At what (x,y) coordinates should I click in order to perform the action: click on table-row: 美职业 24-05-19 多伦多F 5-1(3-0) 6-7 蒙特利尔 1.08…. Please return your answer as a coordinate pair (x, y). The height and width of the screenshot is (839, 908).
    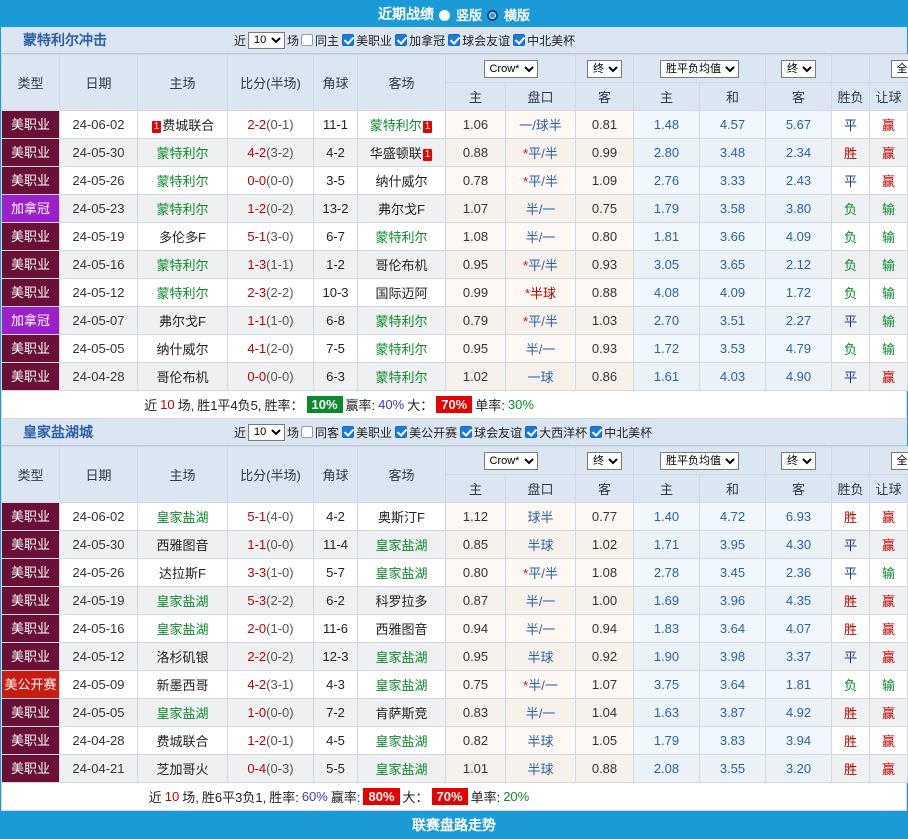
    Looking at the image, I should click on (455, 237).